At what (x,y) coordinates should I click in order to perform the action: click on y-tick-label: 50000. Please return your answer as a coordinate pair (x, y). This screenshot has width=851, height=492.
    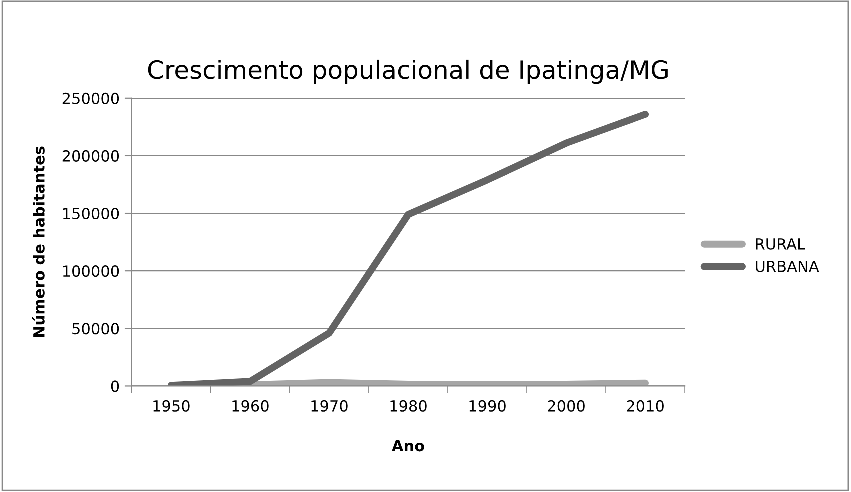
    Looking at the image, I should click on (96, 329).